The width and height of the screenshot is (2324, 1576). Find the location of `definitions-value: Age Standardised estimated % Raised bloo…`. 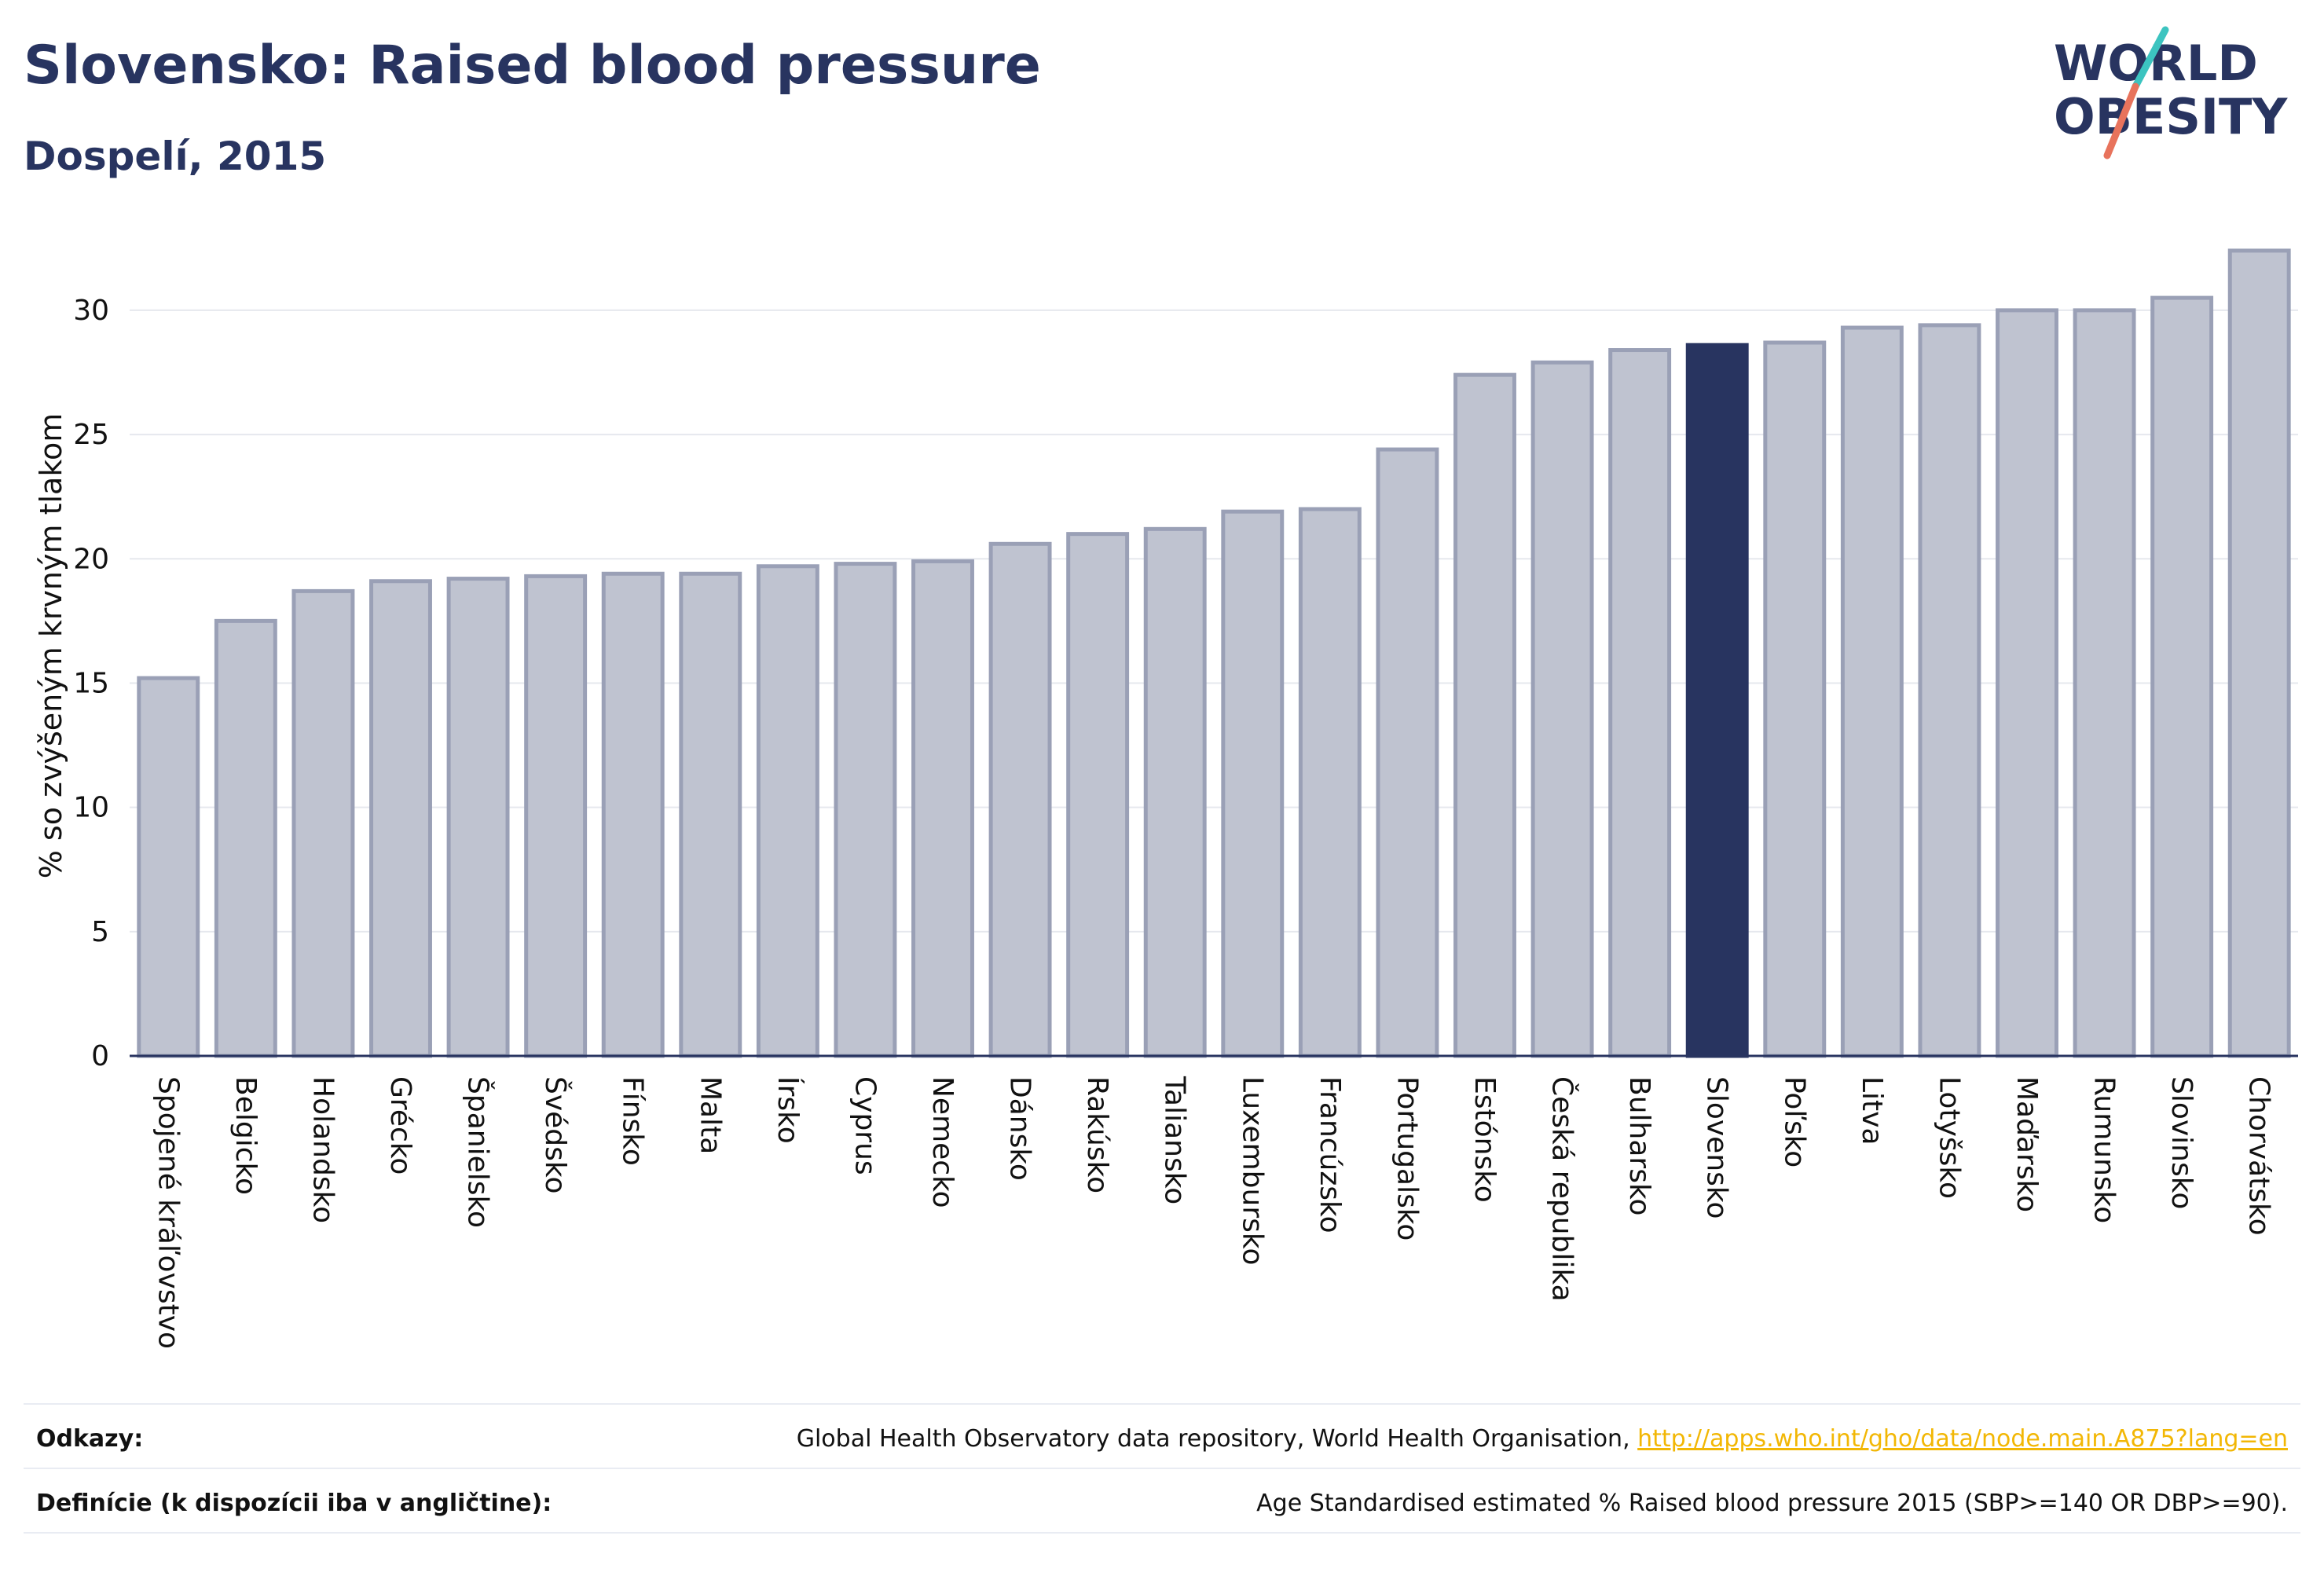

definitions-value: Age Standardised estimated % Raised bloo… is located at coordinates (1772, 1503).